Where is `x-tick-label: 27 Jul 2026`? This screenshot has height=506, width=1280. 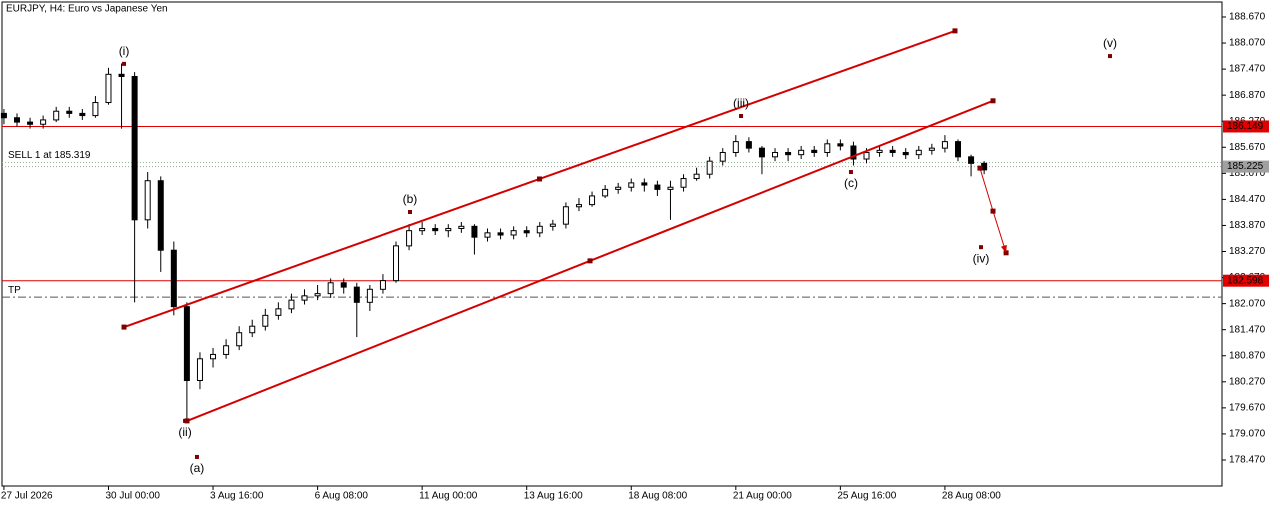
x-tick-label: 27 Jul 2026 is located at coordinates (27, 496).